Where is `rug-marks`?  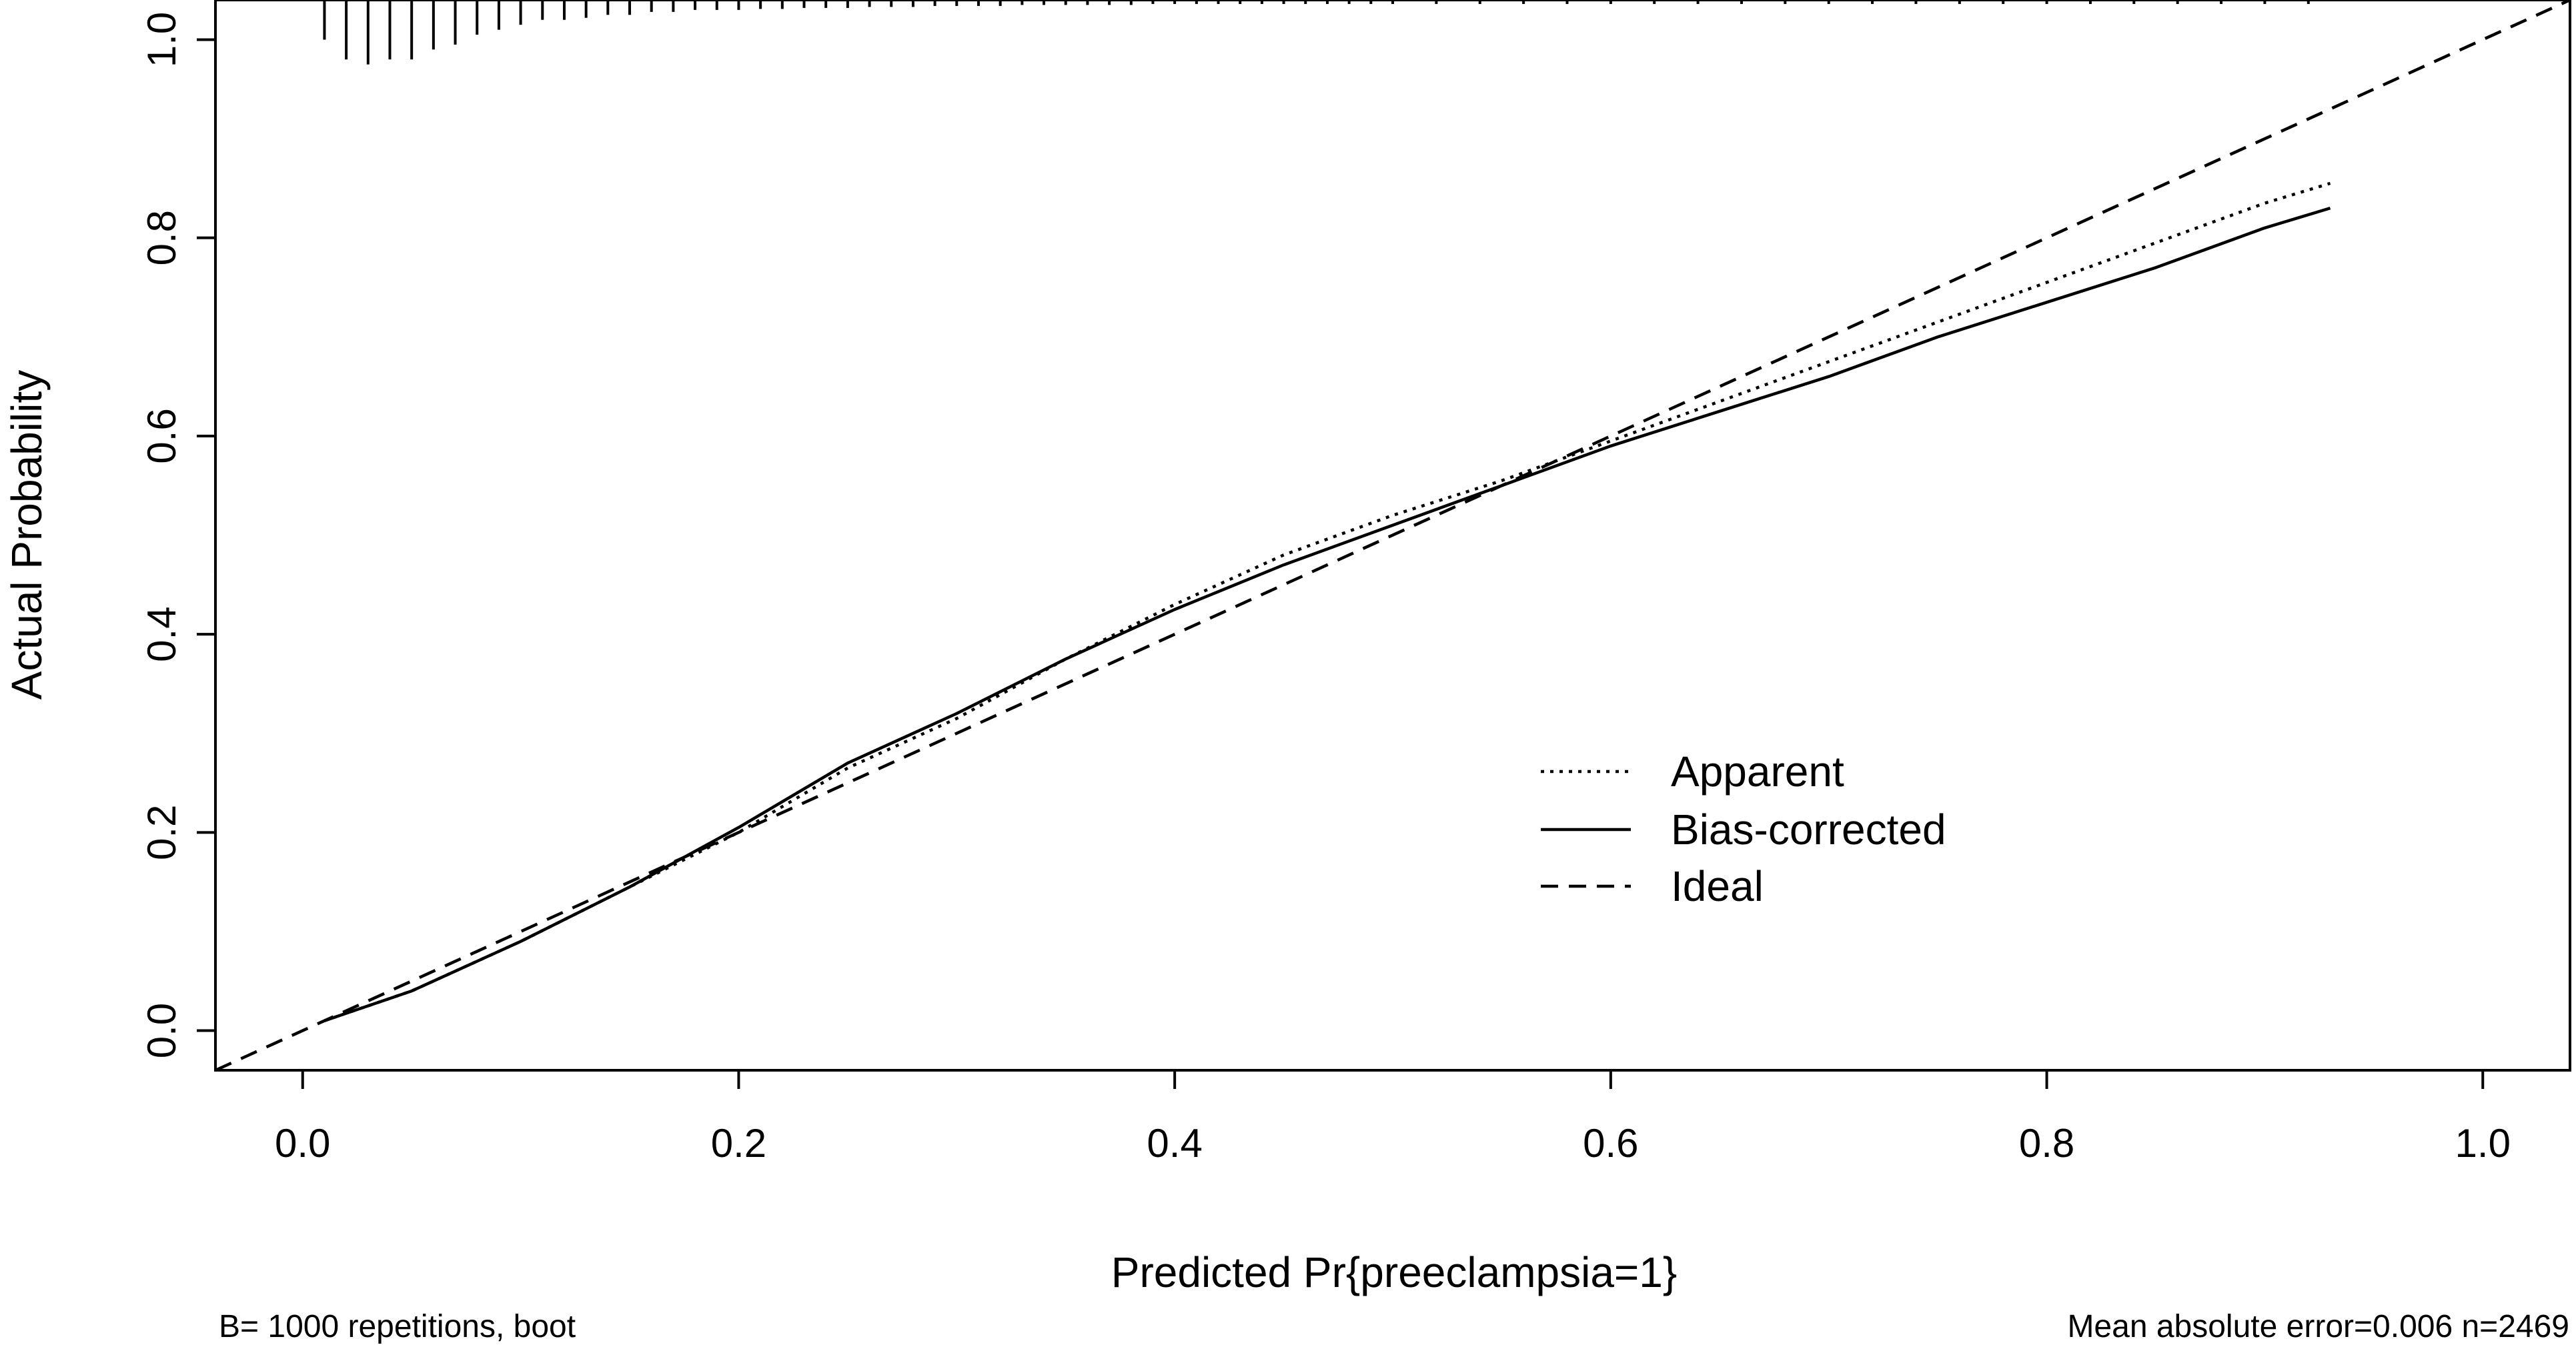 rug-marks is located at coordinates (1316, 32).